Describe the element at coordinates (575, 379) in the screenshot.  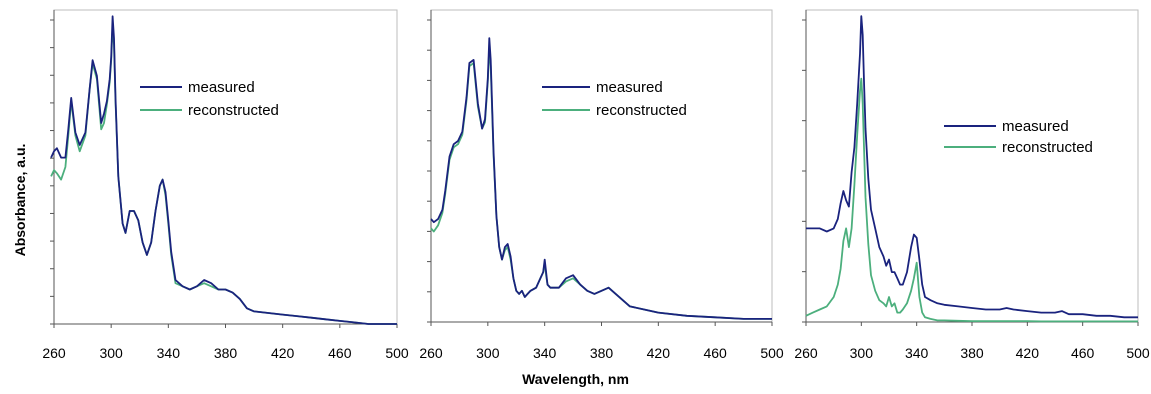
I see `x-axis-label: Wavelength, nm` at that location.